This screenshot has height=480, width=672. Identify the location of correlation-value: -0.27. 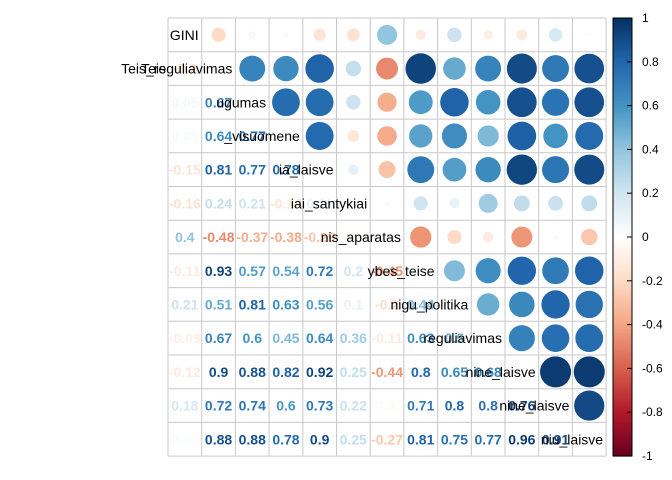
(387, 439).